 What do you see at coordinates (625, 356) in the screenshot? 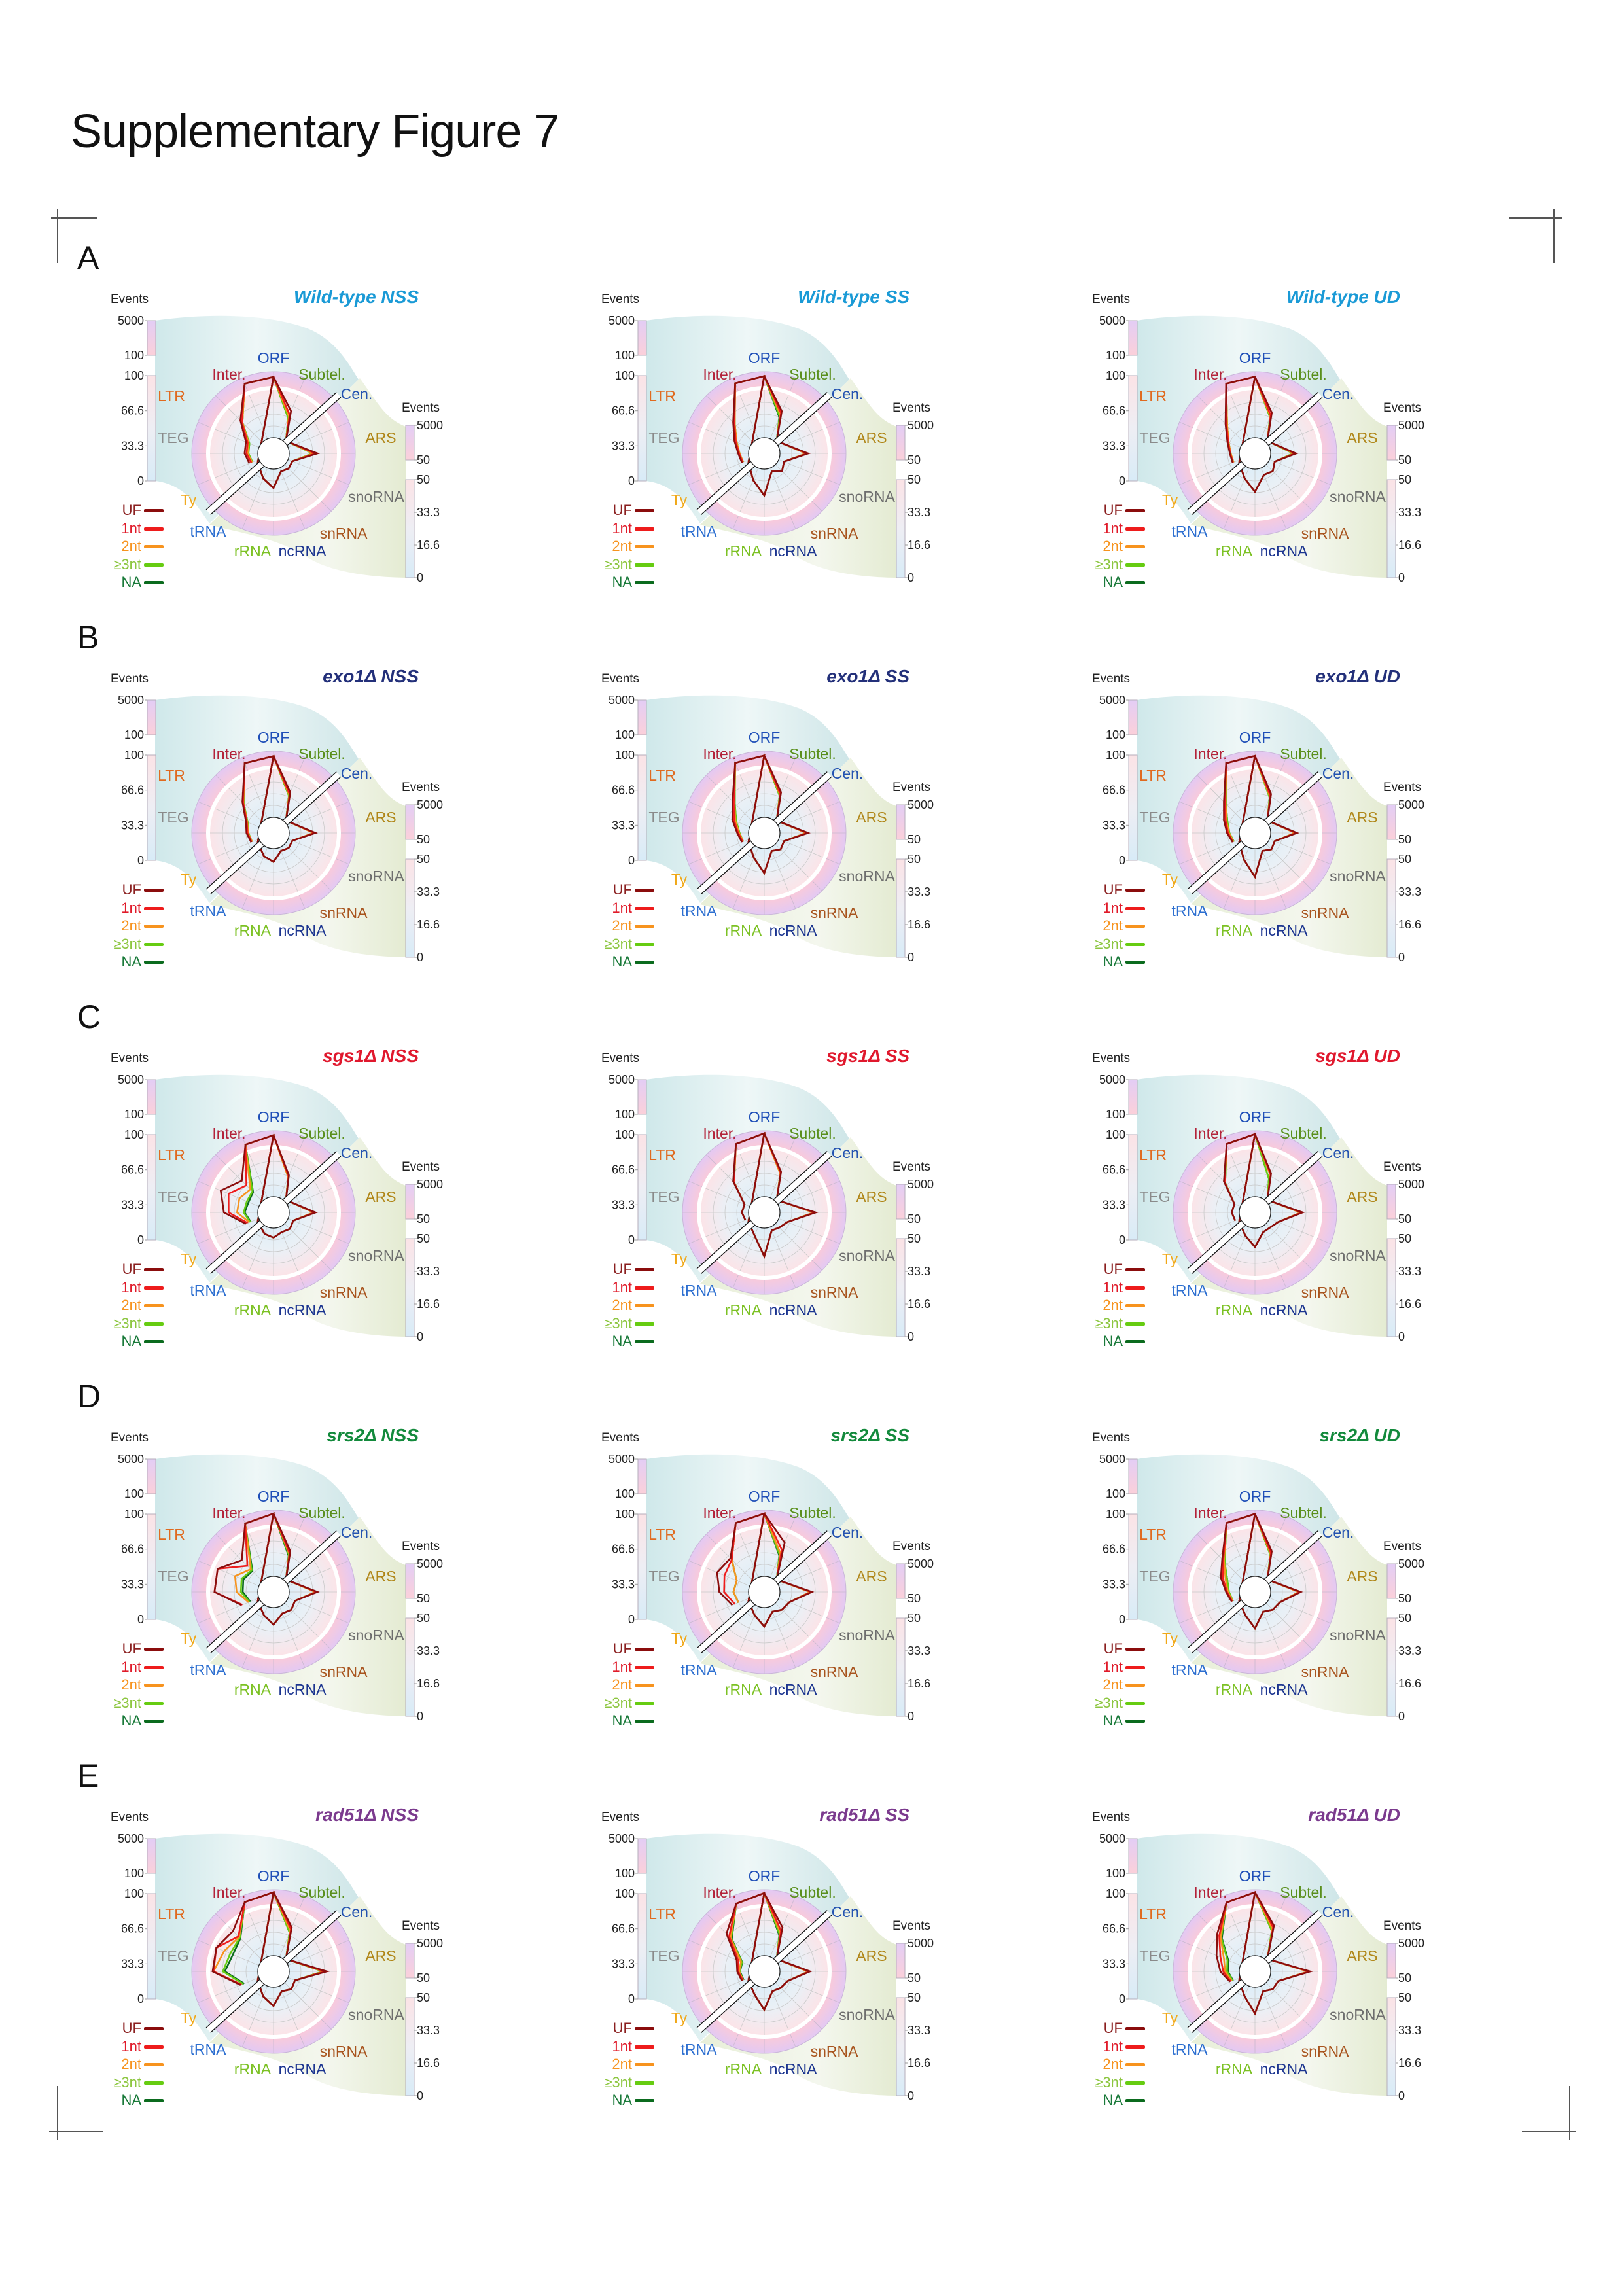
I see `left-log-tick: 100` at bounding box center [625, 356].